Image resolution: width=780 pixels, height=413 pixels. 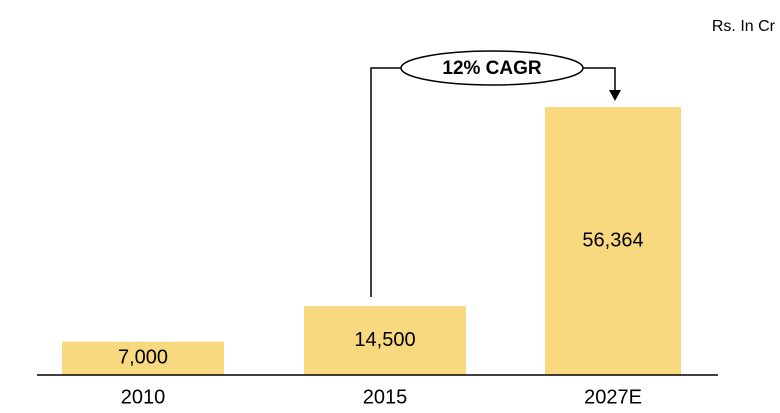 I want to click on unit-label: Rs. In Cr, so click(x=744, y=26).